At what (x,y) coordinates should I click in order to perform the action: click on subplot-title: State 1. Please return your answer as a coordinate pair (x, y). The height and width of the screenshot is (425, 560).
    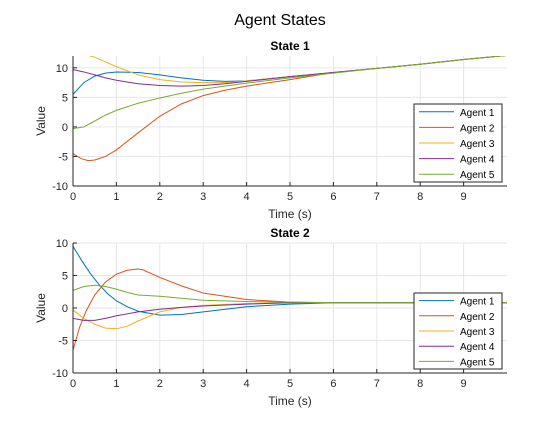
    Looking at the image, I should click on (290, 46).